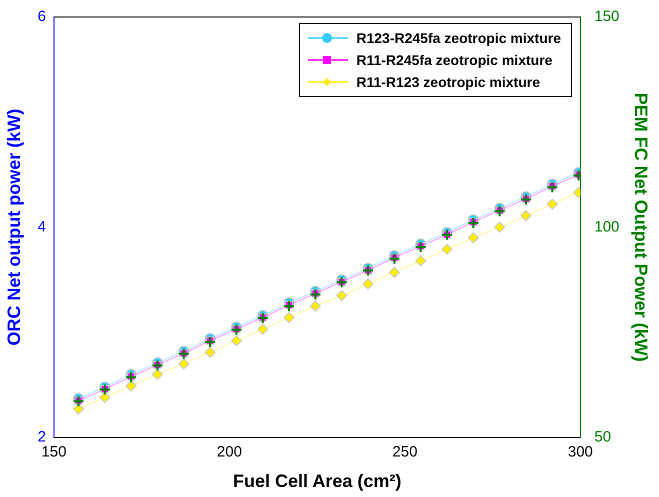  I want to click on x-axis-title: Fuel Cell Area (cm²), so click(317, 481).